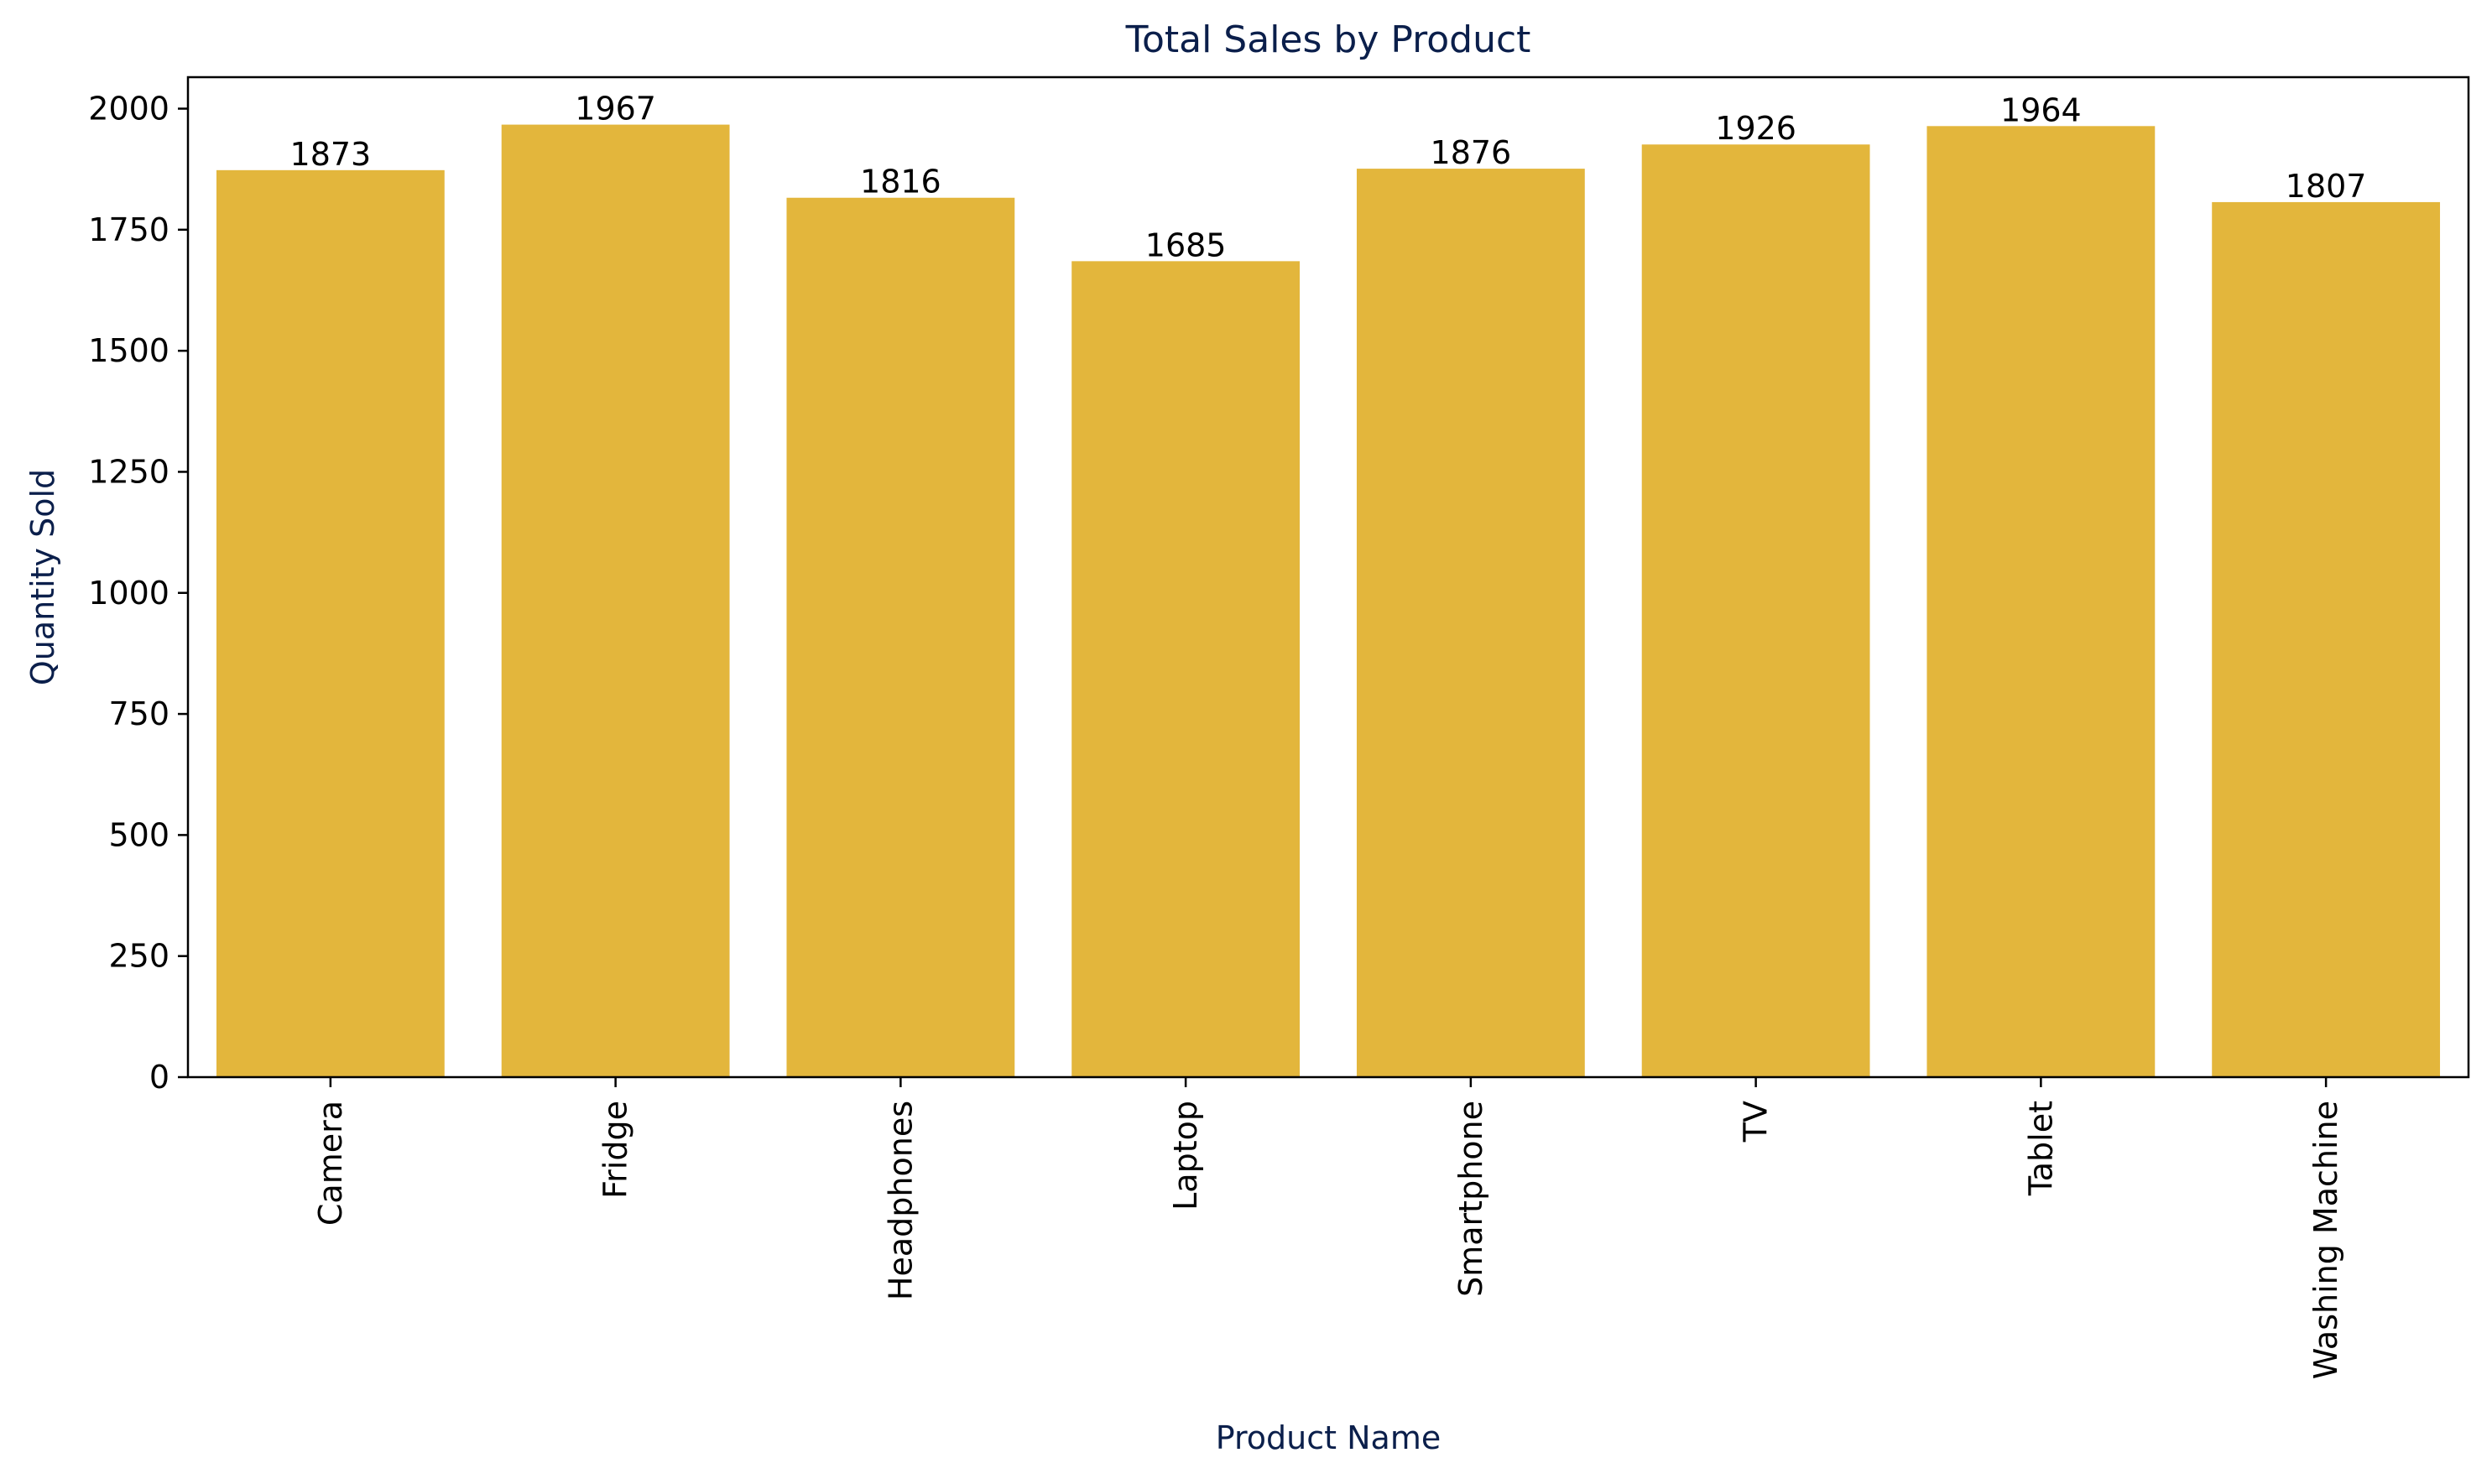 This screenshot has height=1484, width=2492. What do you see at coordinates (128, 350) in the screenshot?
I see `y-tick-label: 1500` at bounding box center [128, 350].